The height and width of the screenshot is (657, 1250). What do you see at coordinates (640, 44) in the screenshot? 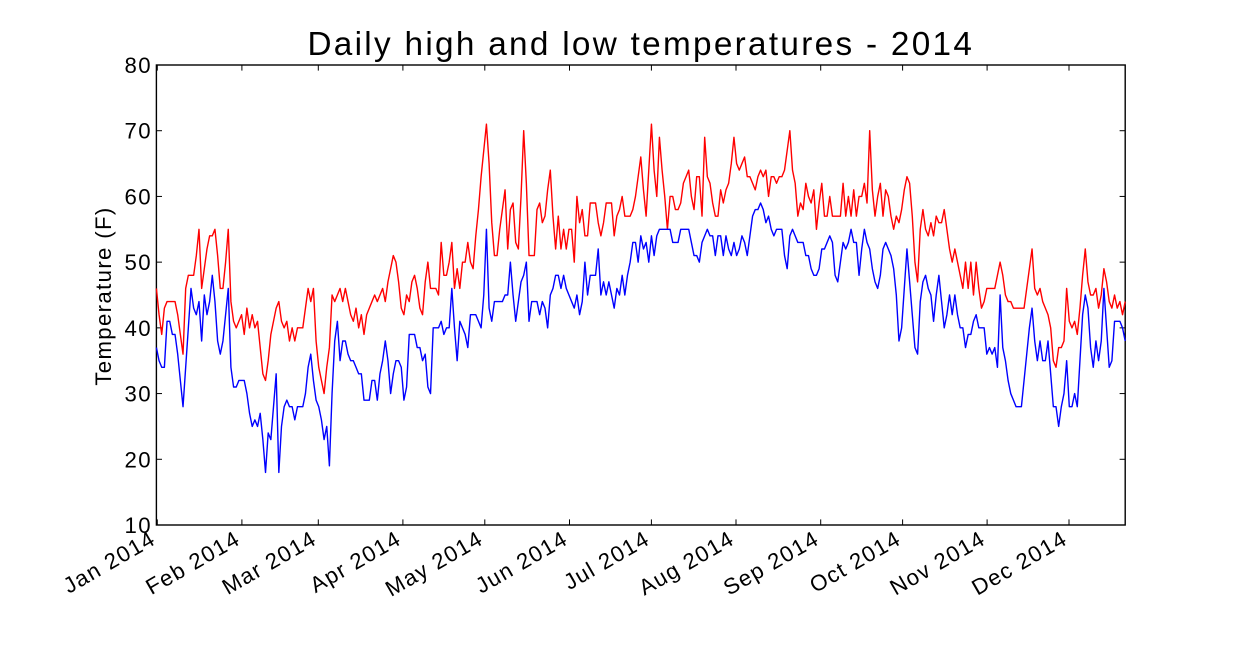
I see `svg-text:Daily high and low temperature: Daily high and low temperatures - 2014` at bounding box center [640, 44].